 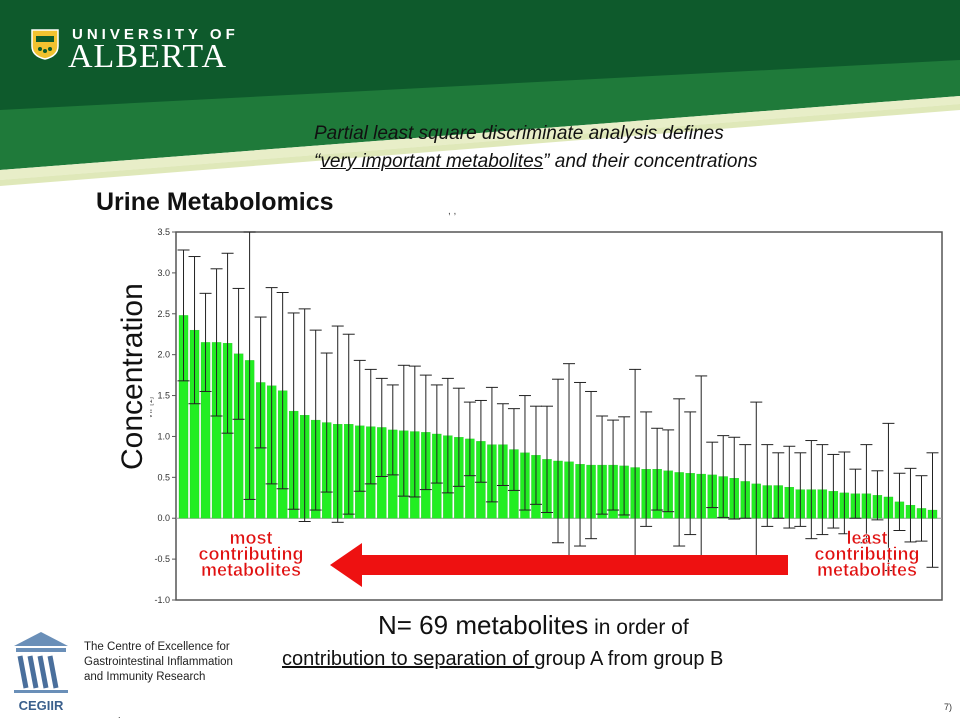 I want to click on most-line-2: contributing, so click(x=251, y=554).